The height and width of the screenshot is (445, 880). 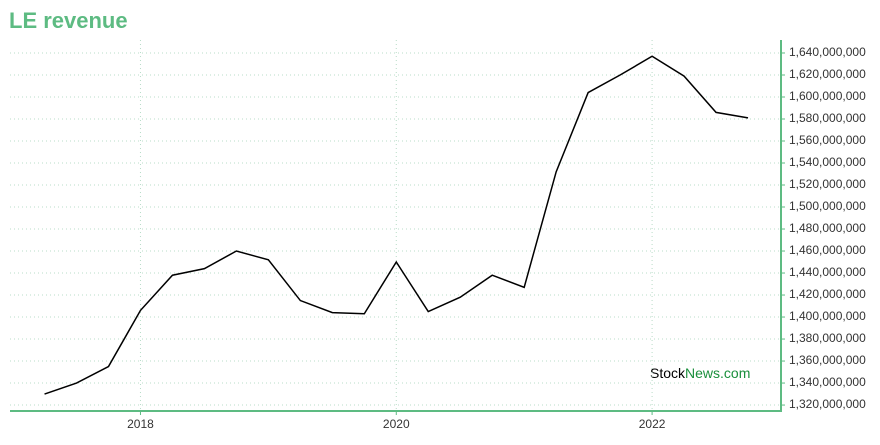 I want to click on y-tick-label: 1,380,000,000, so click(x=827, y=338).